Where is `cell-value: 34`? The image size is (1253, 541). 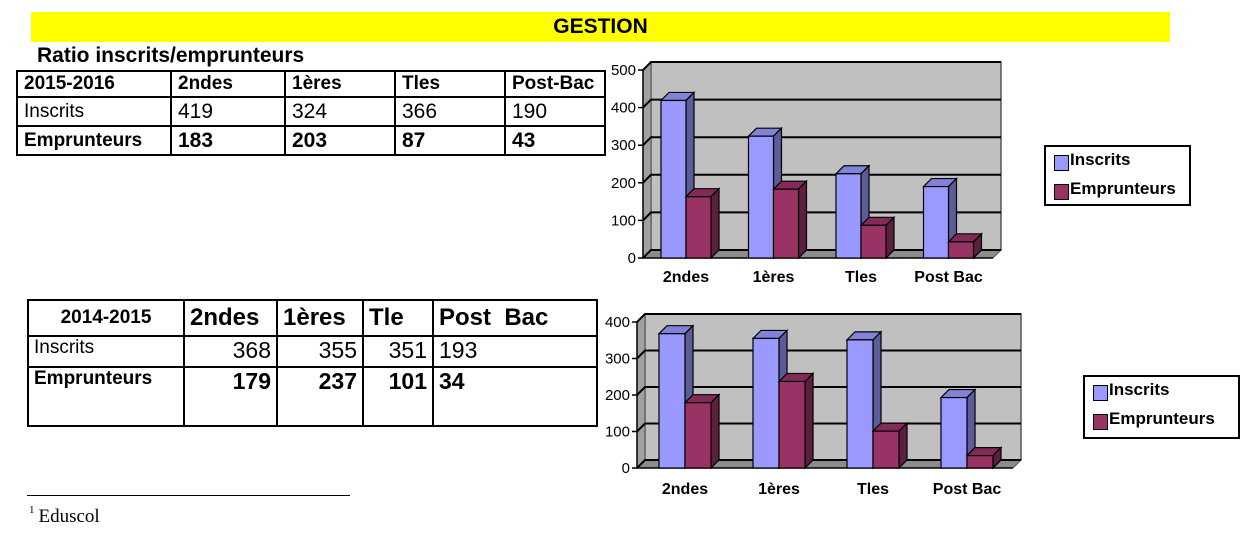 cell-value: 34 is located at coordinates (515, 396).